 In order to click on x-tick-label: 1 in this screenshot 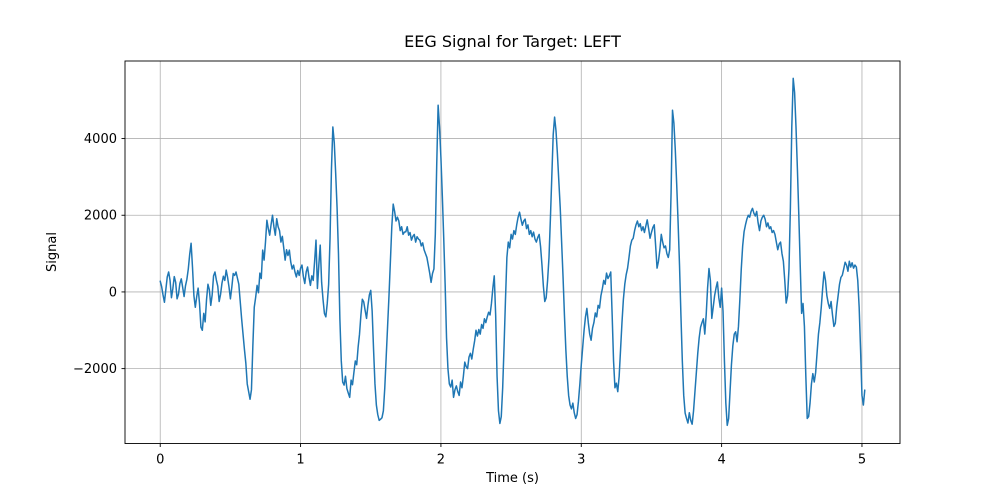, I will do `click(300, 460)`.